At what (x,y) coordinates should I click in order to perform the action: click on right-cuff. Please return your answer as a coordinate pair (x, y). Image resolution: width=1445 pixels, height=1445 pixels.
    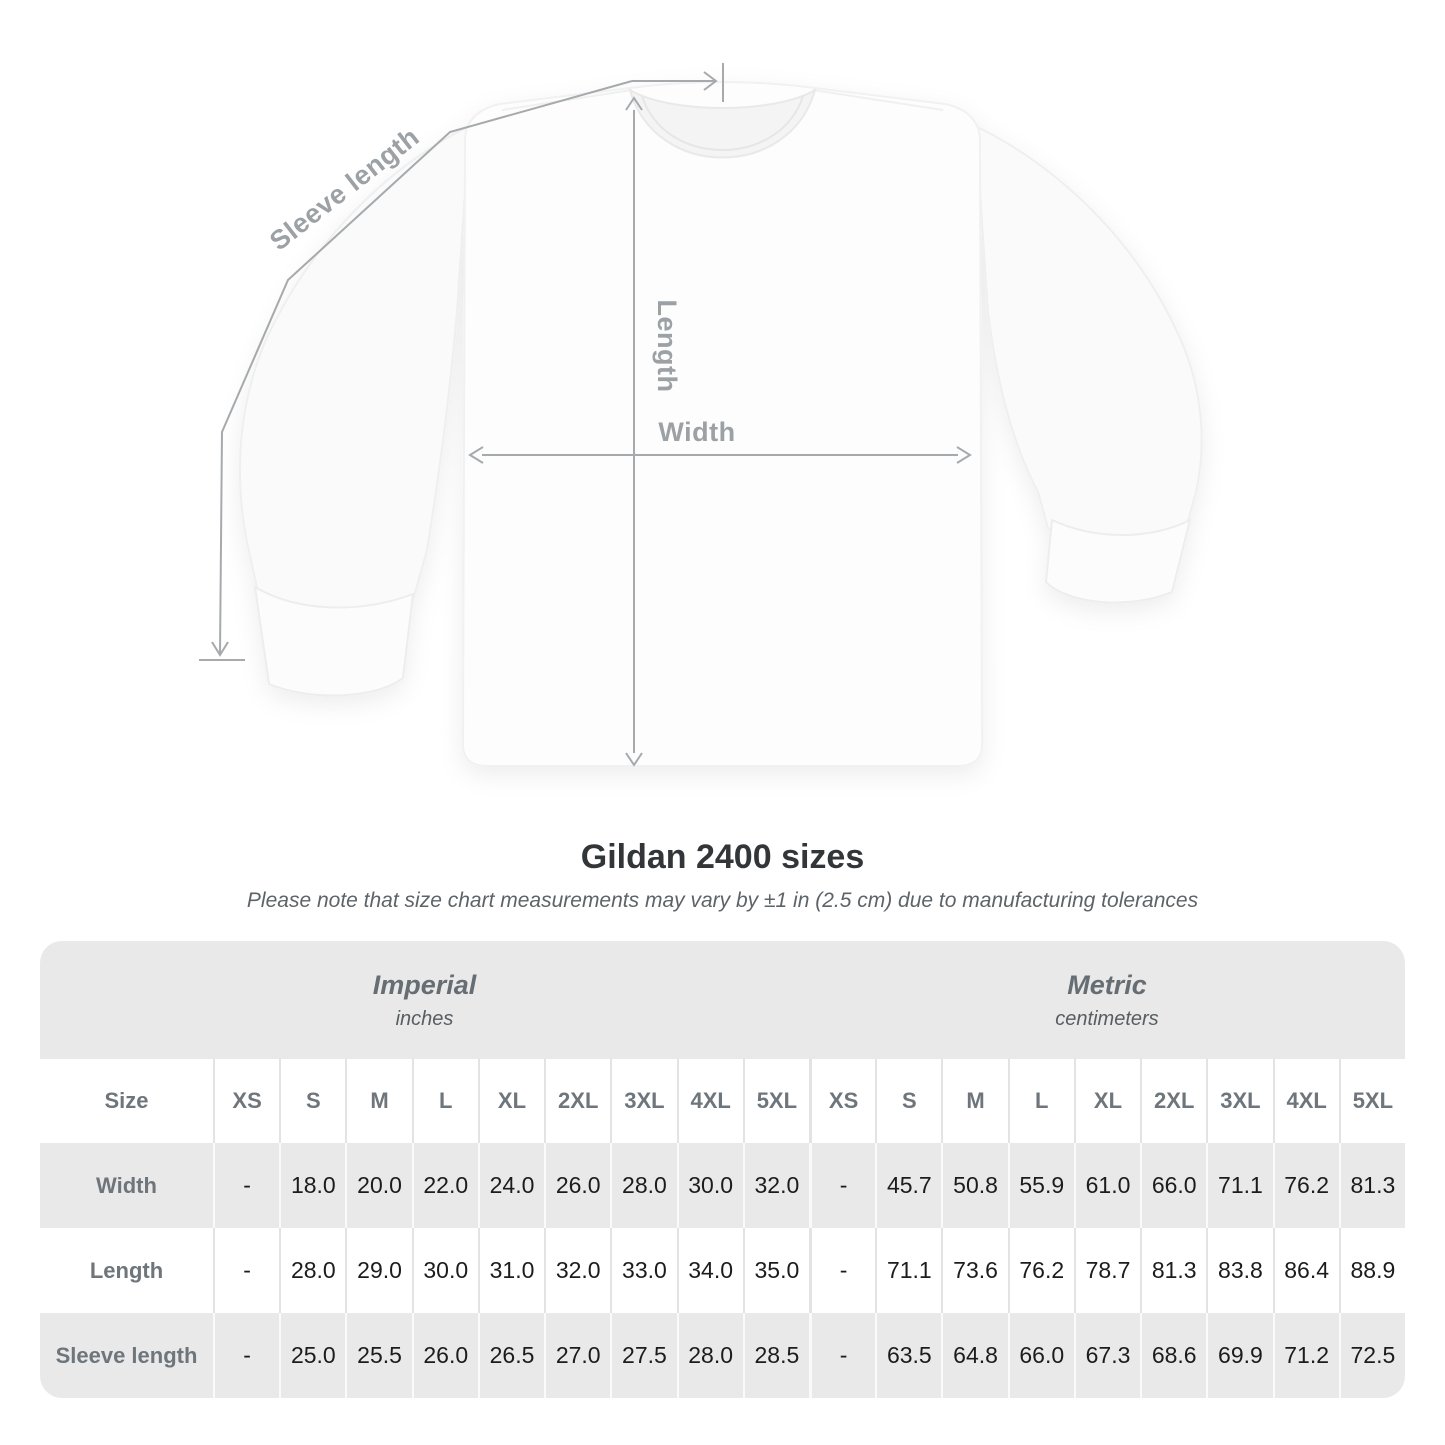
    Looking at the image, I should click on (1118, 561).